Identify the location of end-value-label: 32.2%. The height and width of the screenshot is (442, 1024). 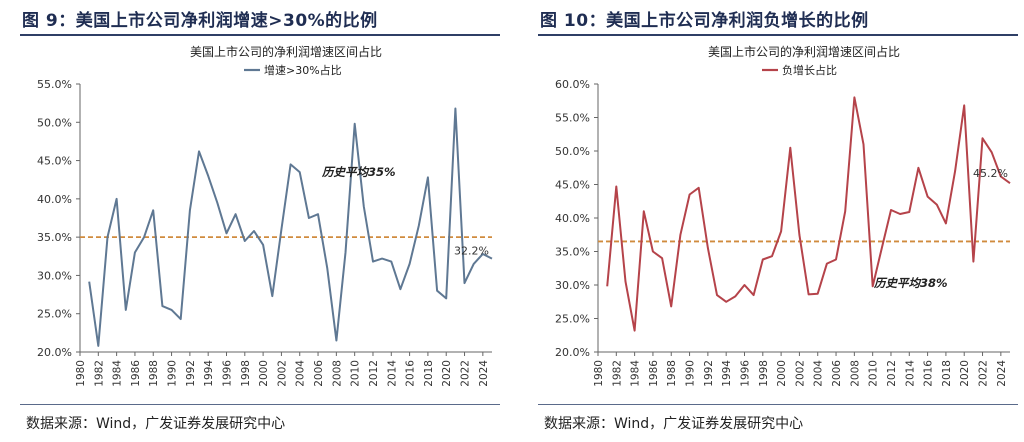
(471, 251).